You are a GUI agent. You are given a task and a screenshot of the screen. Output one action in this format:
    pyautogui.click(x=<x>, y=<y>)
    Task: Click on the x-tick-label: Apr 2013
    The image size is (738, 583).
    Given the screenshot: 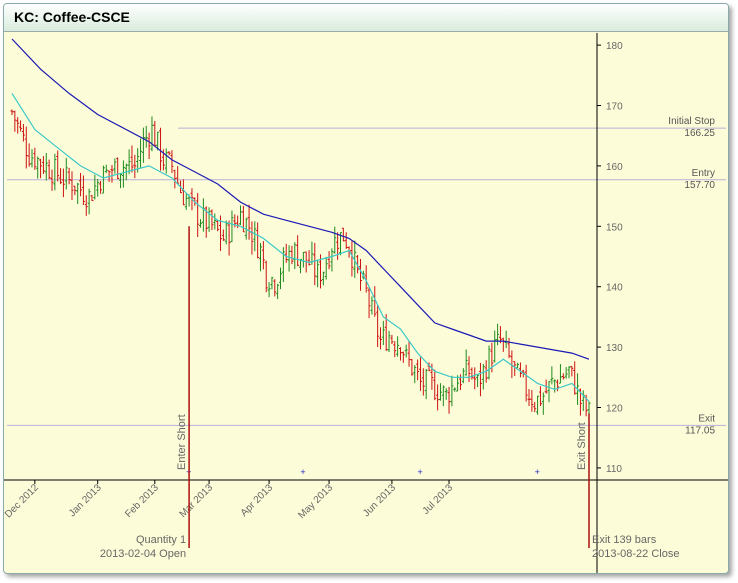 What is the action you would take?
    pyautogui.click(x=257, y=500)
    